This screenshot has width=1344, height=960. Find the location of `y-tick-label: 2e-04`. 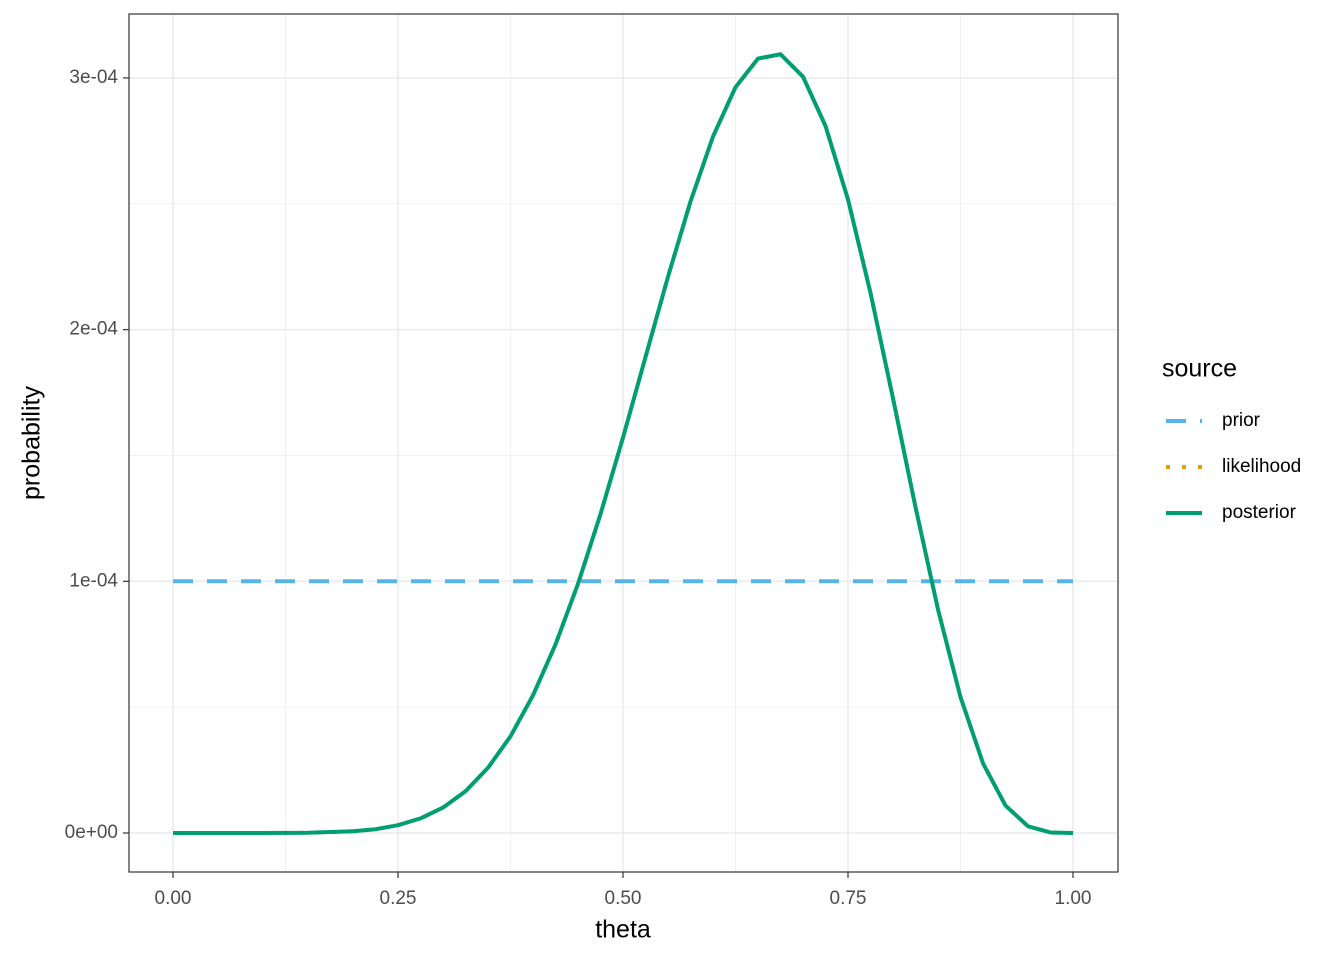

y-tick-label: 2e-04 is located at coordinates (93, 329).